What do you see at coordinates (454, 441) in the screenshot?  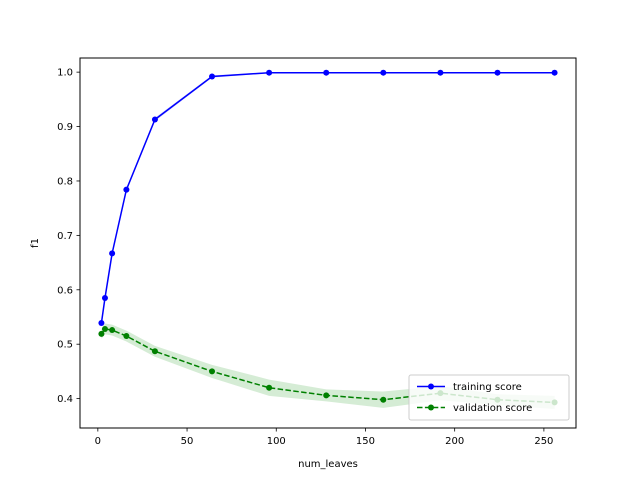 I see `x-tick-label: 200` at bounding box center [454, 441].